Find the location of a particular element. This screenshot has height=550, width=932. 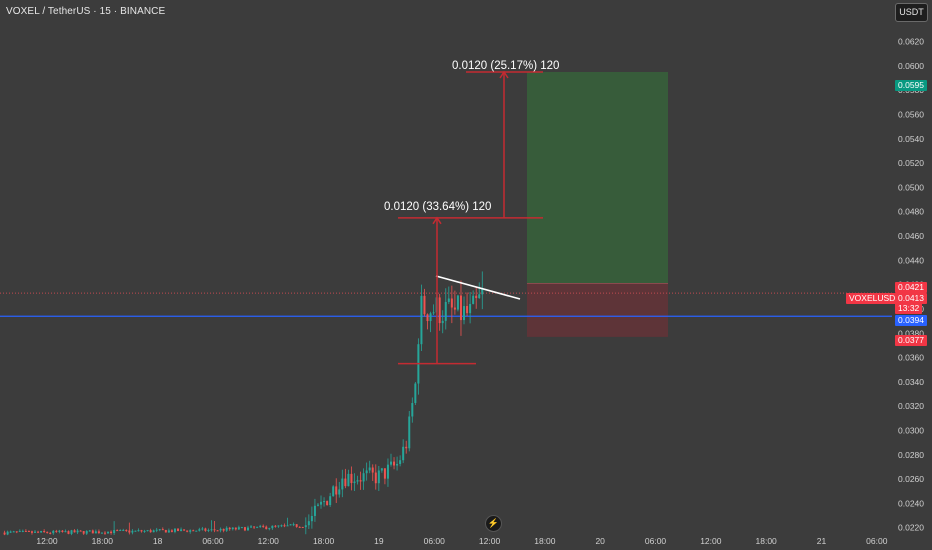

measure-lower-arrowhead is located at coordinates (437, 220).